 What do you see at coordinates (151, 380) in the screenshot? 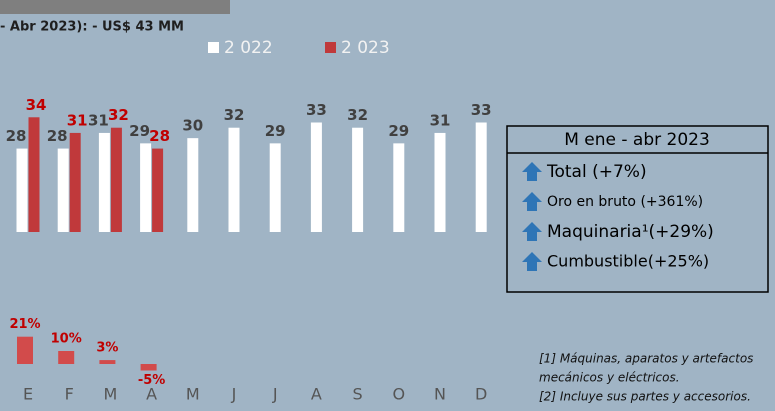
I see `growth-label: -5%` at bounding box center [151, 380].